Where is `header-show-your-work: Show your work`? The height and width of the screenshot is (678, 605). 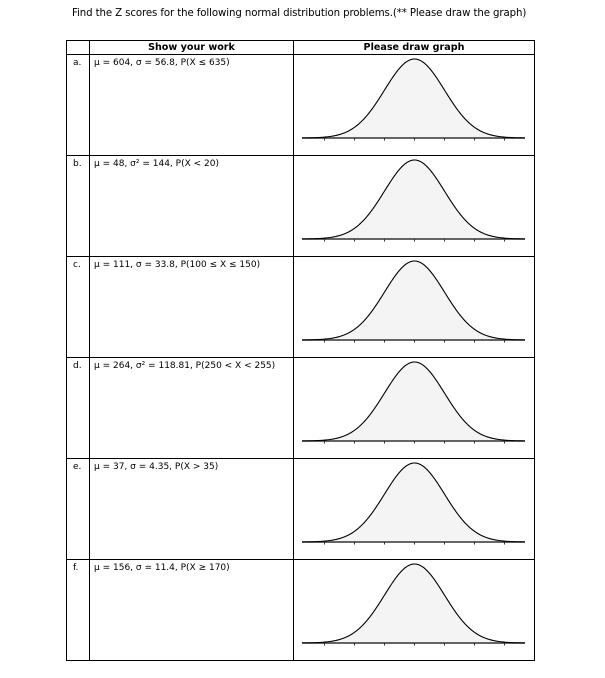
header-show-your-work: Show your work is located at coordinates (191, 47).